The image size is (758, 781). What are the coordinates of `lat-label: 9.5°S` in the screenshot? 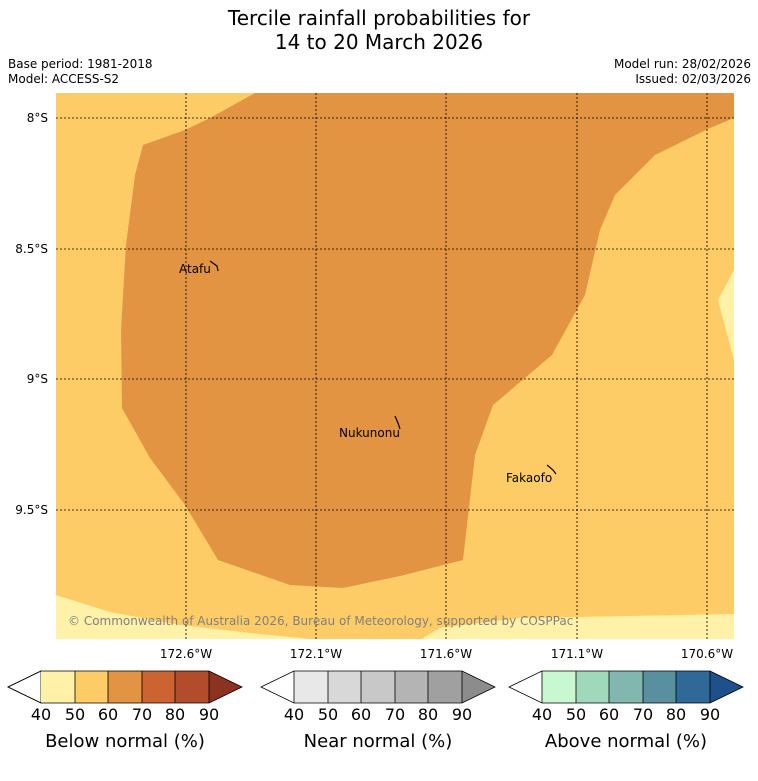 It's located at (31, 510).